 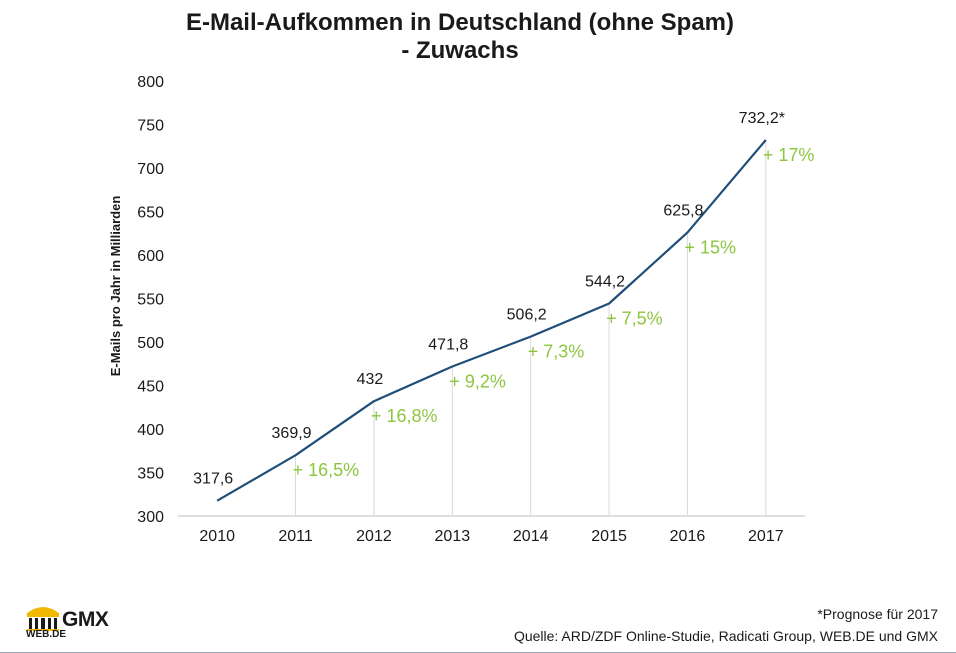 What do you see at coordinates (404, 416) in the screenshot?
I see `growth-label: + 16,8%` at bounding box center [404, 416].